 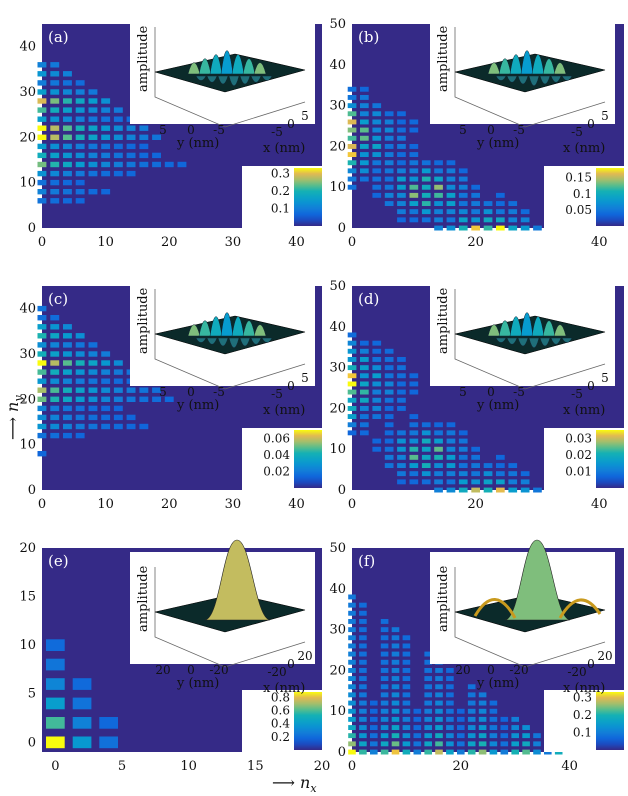 What do you see at coordinates (578, 438) in the screenshot?
I see `colorbar-tick-label: 0.03` at bounding box center [578, 438].